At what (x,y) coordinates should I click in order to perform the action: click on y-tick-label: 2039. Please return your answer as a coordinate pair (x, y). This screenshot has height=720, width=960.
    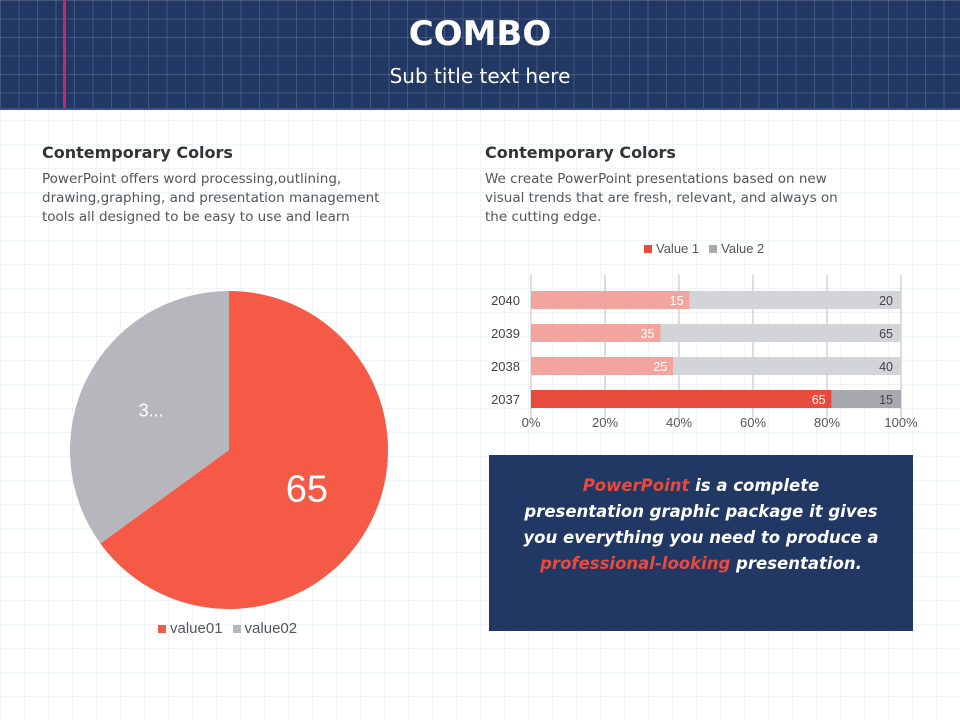
    Looking at the image, I should click on (505, 333).